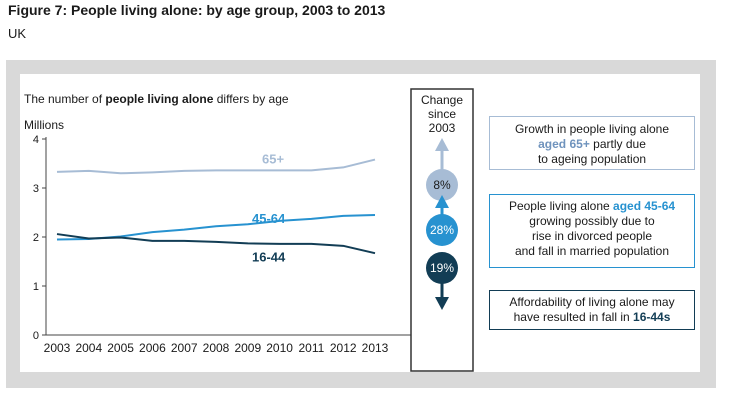  I want to click on x-tick-label: 2008, so click(216, 348).